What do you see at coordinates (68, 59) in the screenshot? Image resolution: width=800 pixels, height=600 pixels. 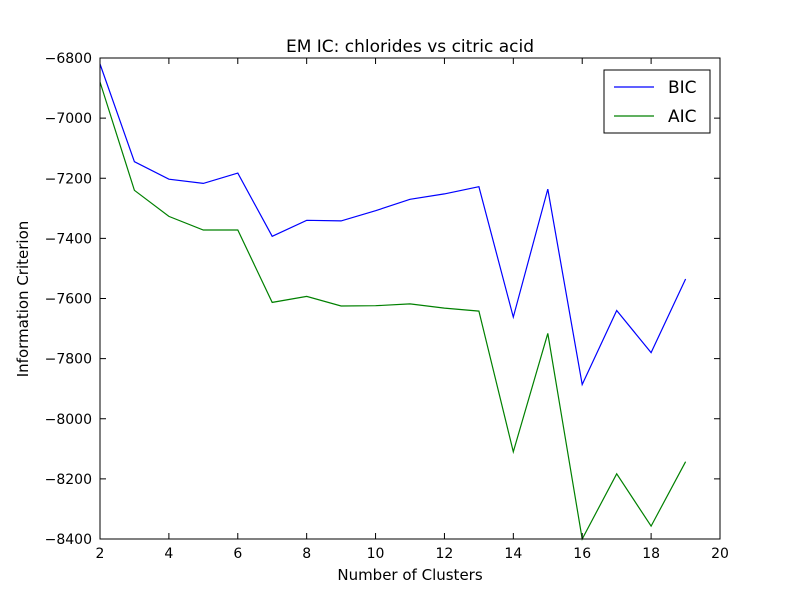 I see `y-tick-label: −6800` at bounding box center [68, 59].